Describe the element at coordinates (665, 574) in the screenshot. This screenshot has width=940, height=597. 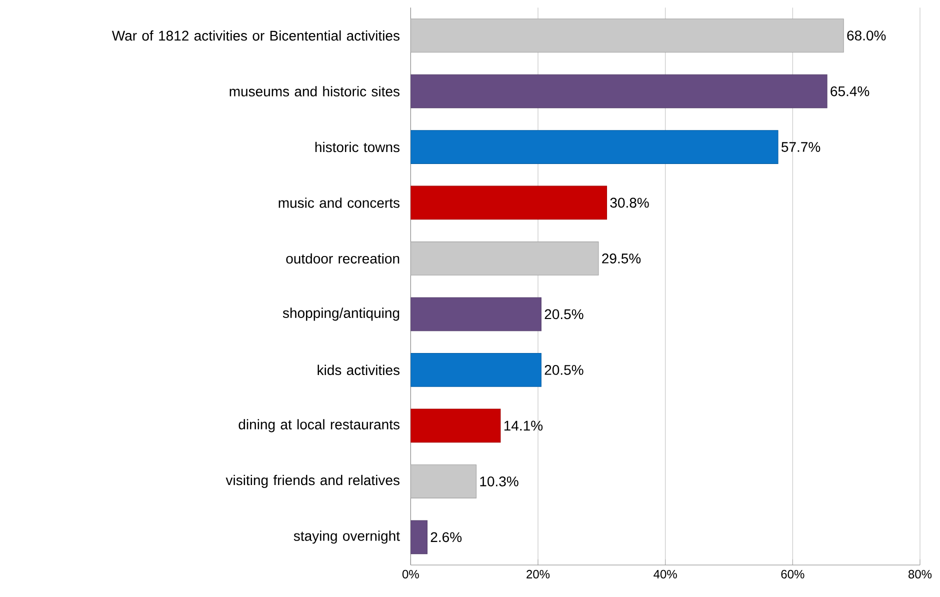
I see `x-tick-label: 40%` at that location.